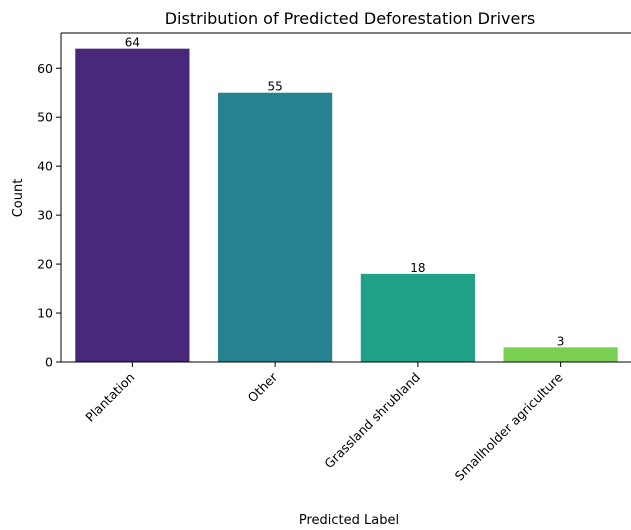 The image size is (631, 530). I want to click on x-axis-label: Predicted Label, so click(349, 520).